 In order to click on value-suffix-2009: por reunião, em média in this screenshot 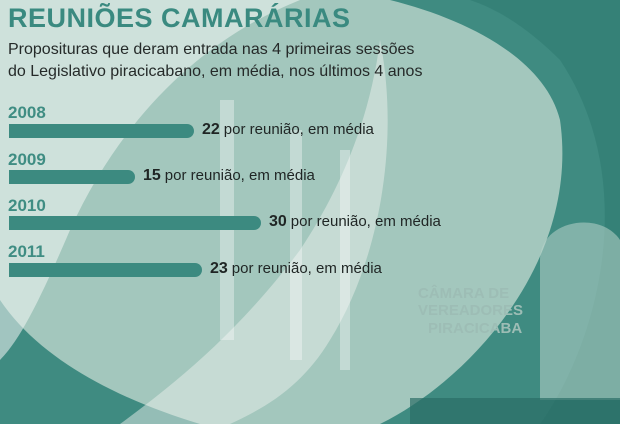, I will do `click(239, 175)`.